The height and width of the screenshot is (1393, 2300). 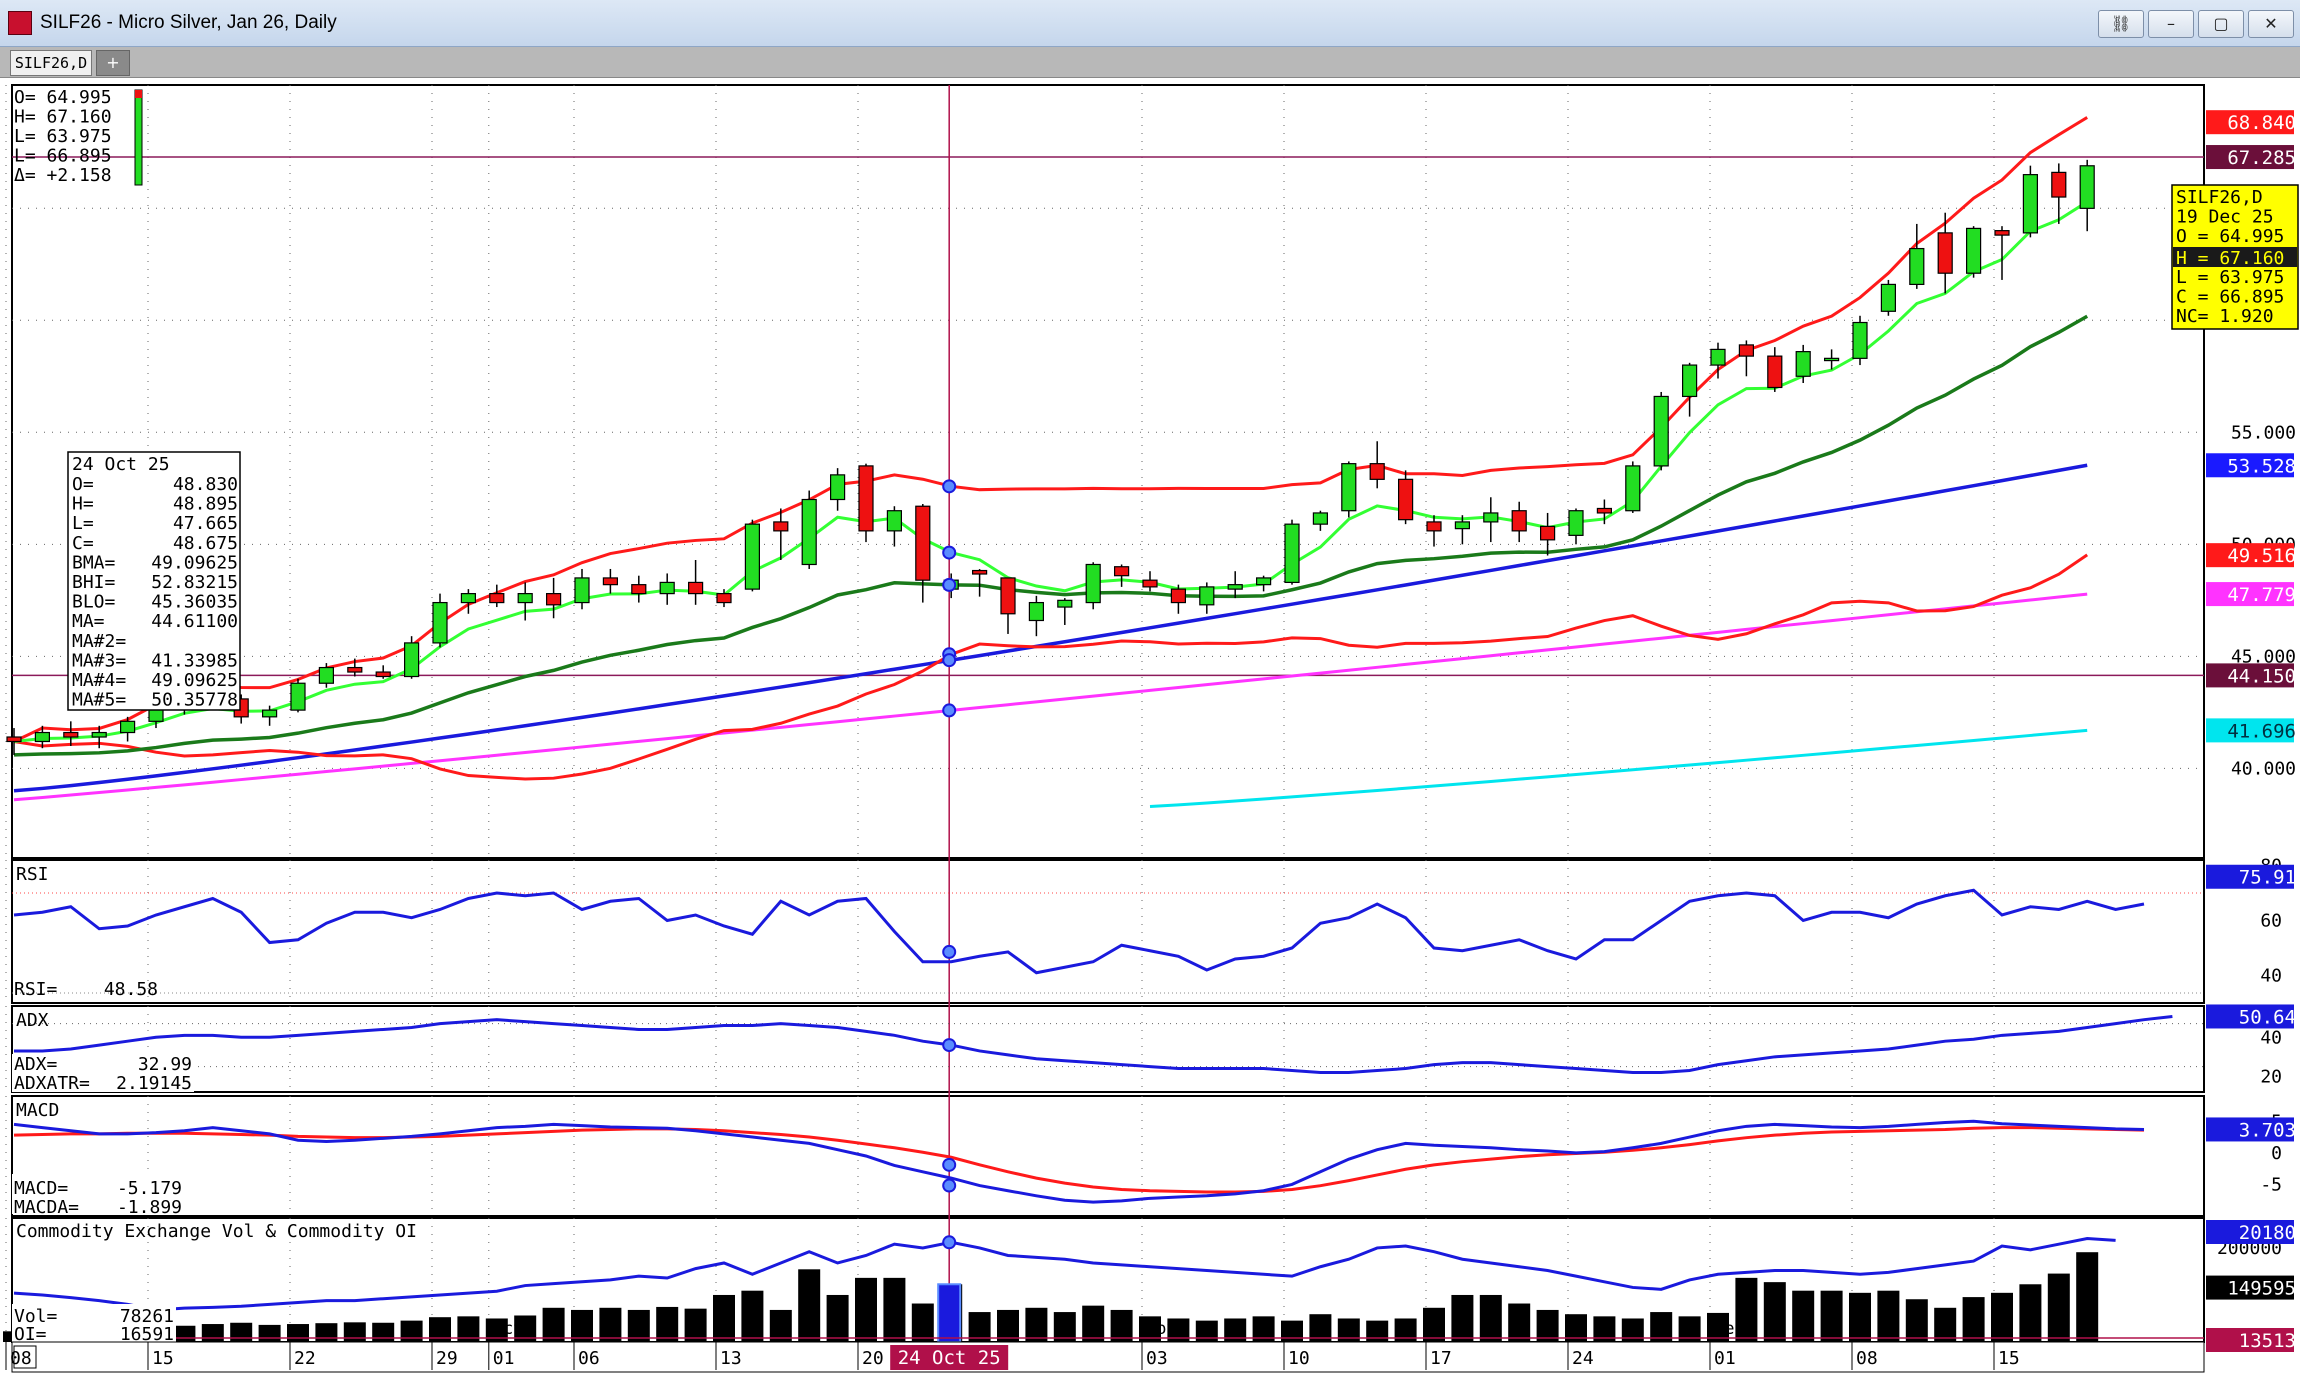 I want to click on ohlc-mini-candle-top, so click(x=138, y=94).